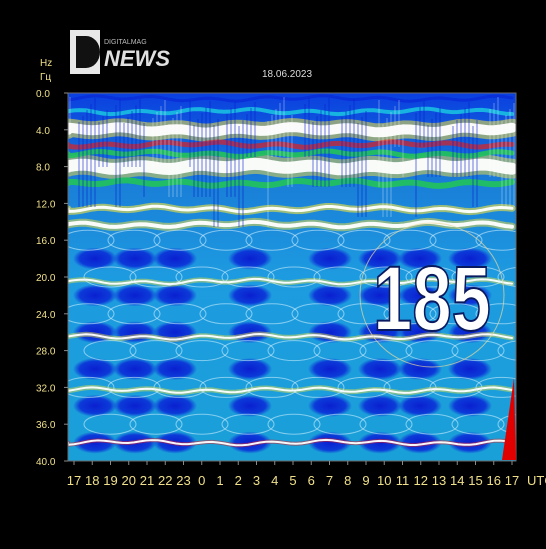 The height and width of the screenshot is (549, 546). I want to click on badge: 185, so click(432, 295).